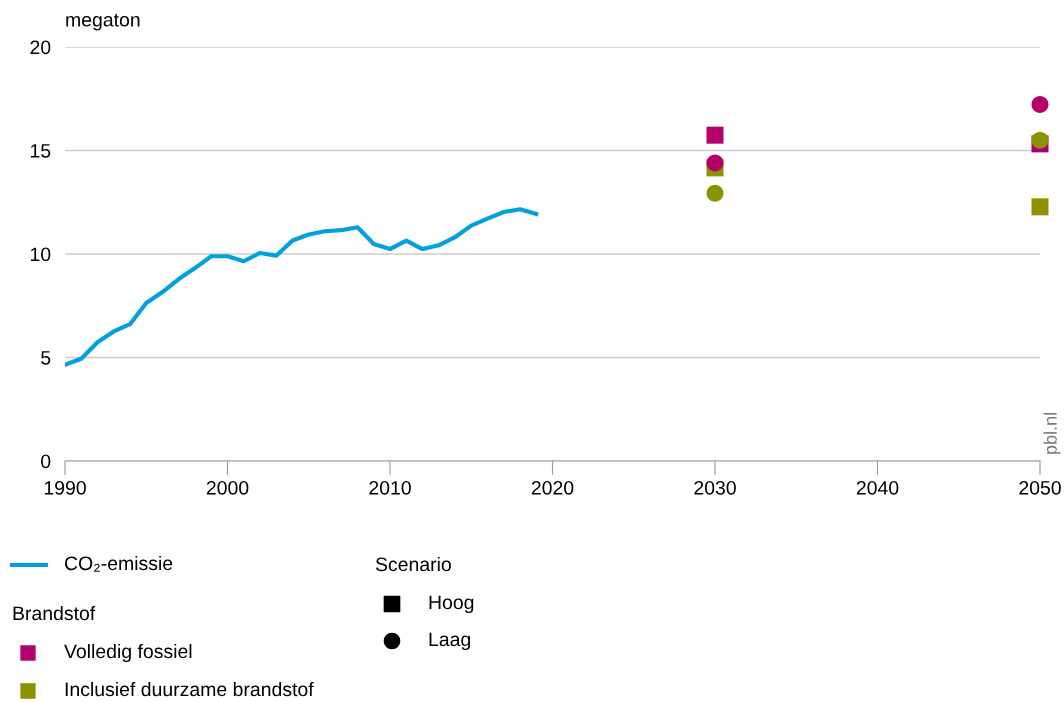 The width and height of the screenshot is (1064, 702). What do you see at coordinates (40, 151) in the screenshot?
I see `y-tick-label: 15` at bounding box center [40, 151].